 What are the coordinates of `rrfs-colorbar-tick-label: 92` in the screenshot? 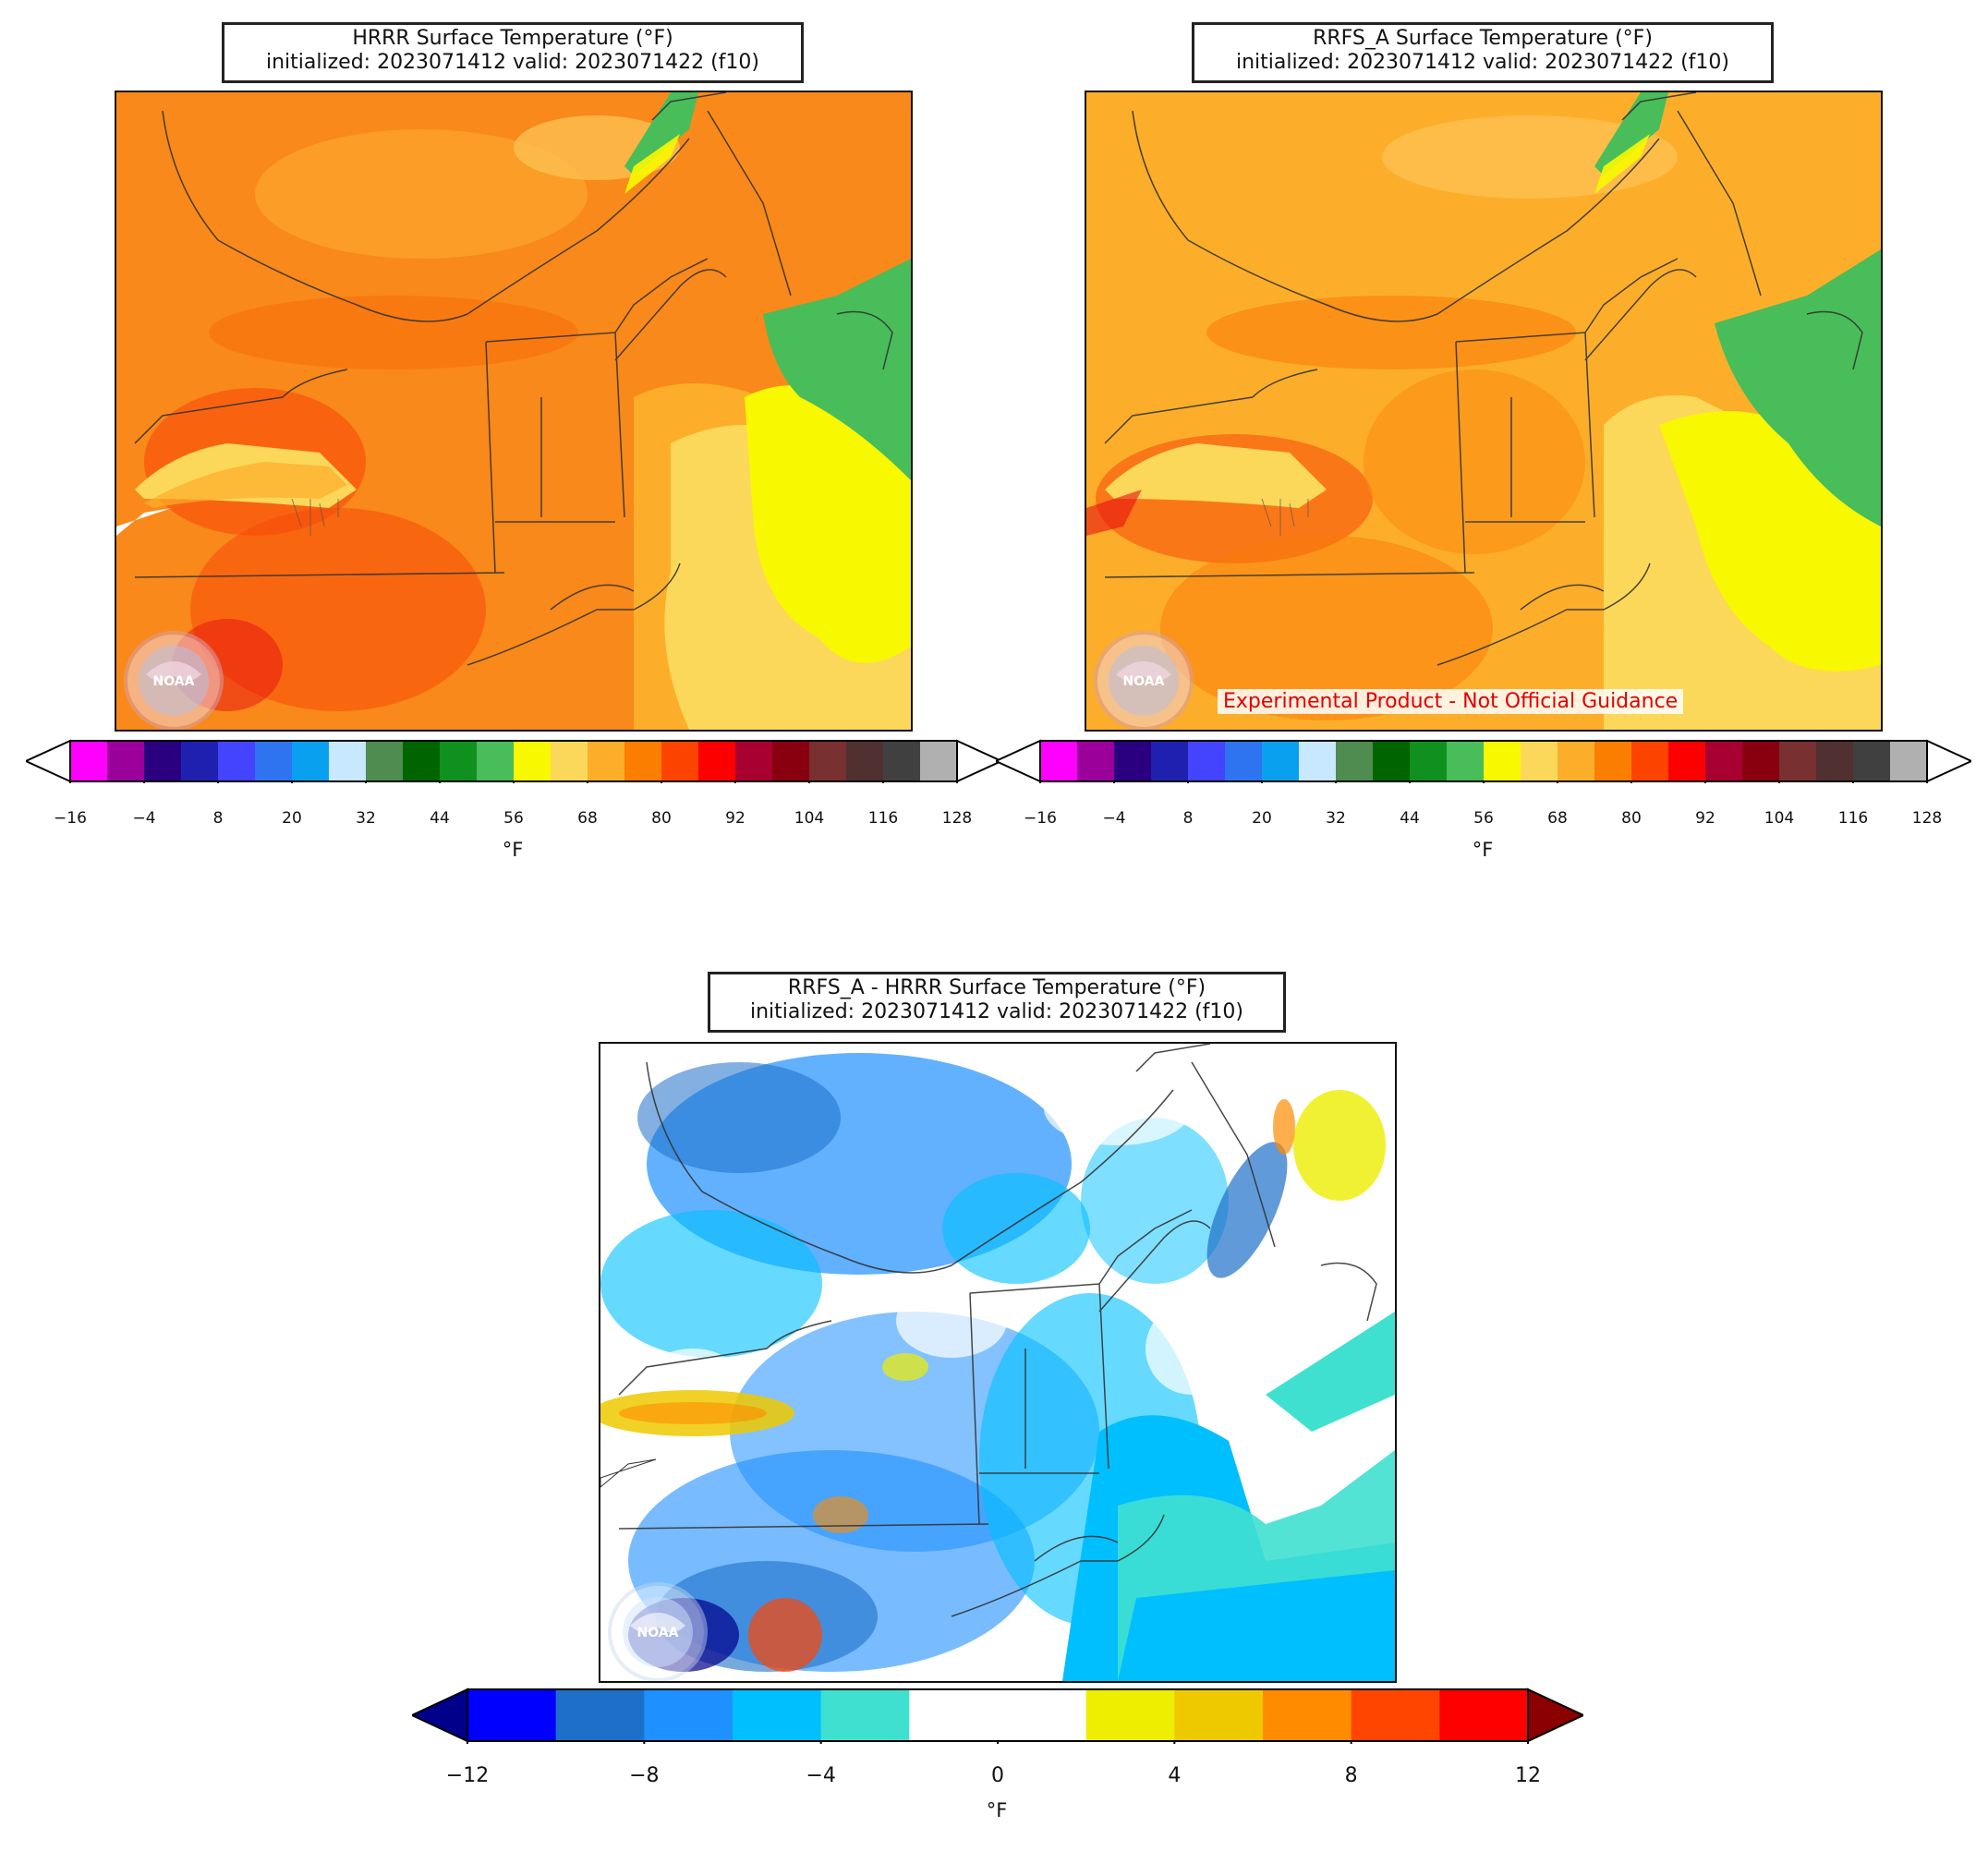 It's located at (1705, 818).